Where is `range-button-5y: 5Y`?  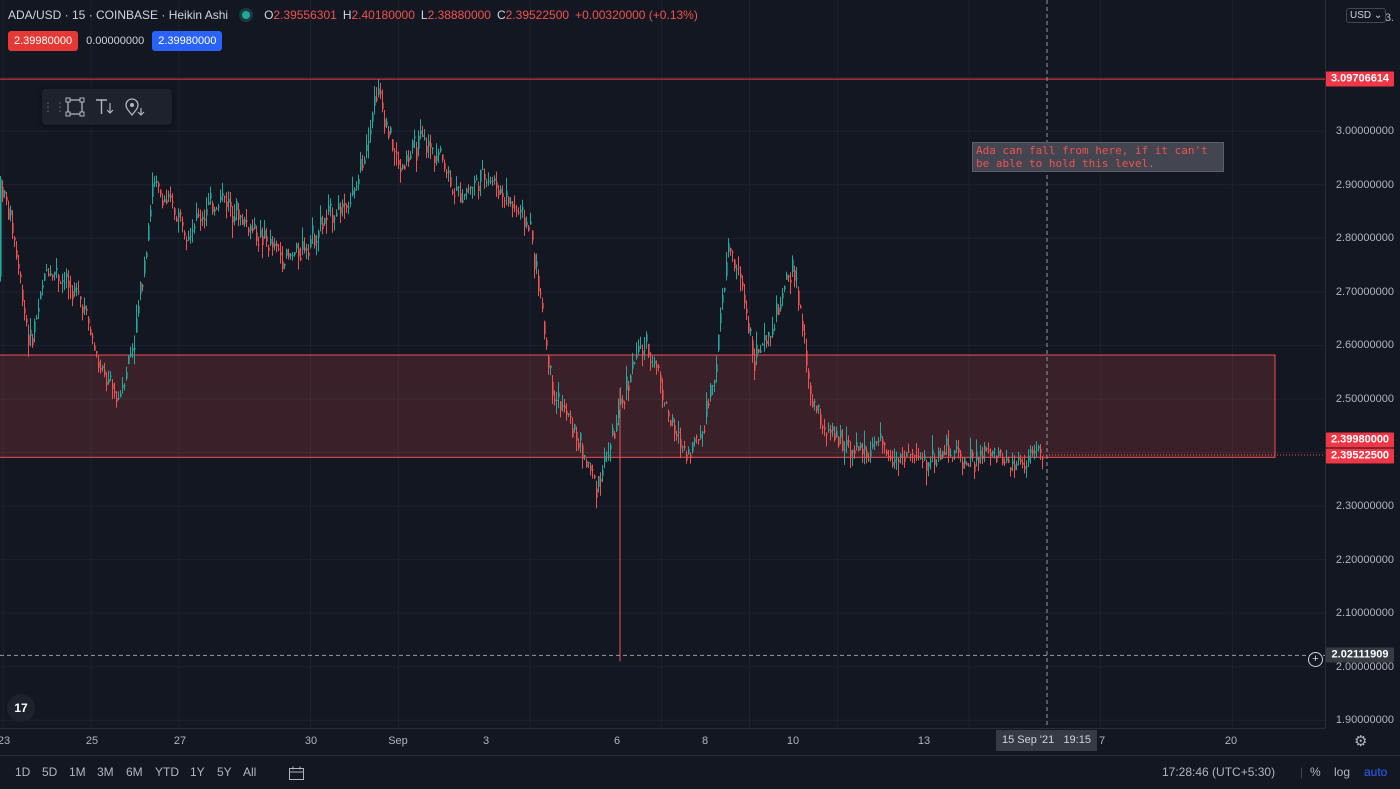
range-button-5y: 5Y is located at coordinates (224, 772).